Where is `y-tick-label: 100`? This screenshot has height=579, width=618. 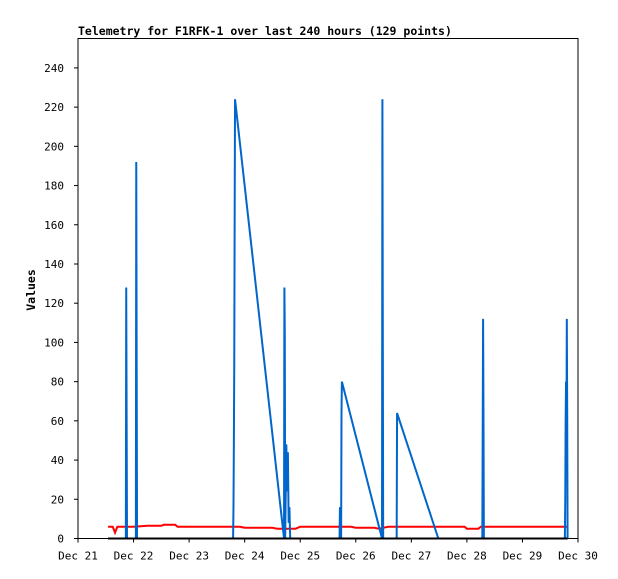 y-tick-label: 100 is located at coordinates (54, 342).